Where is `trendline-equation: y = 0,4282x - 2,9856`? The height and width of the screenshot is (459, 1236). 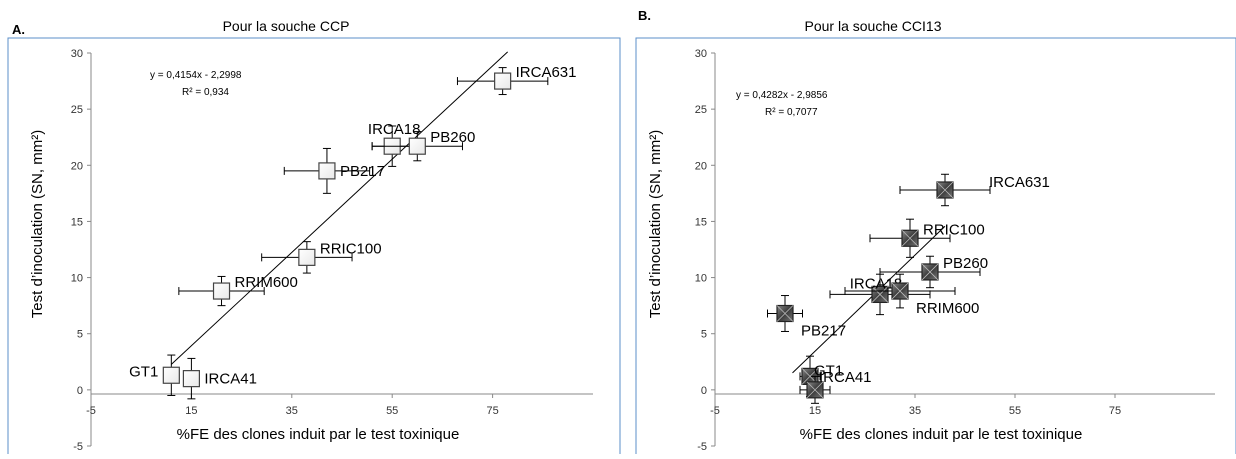 trendline-equation: y = 0,4282x - 2,9856 is located at coordinates (782, 95).